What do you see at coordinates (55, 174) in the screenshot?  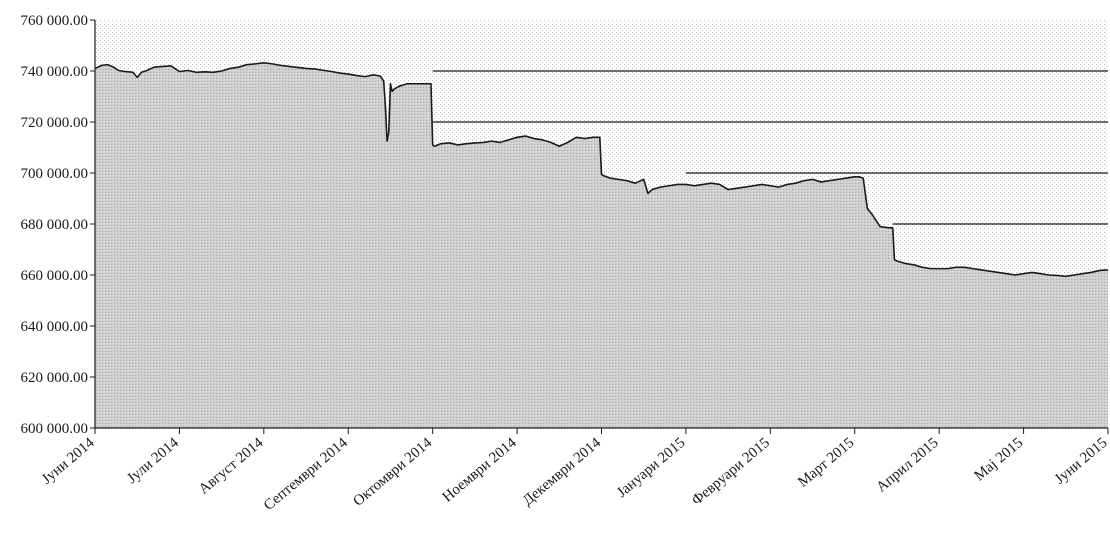 I see `y-tick-label: 700 000.00` at bounding box center [55, 174].